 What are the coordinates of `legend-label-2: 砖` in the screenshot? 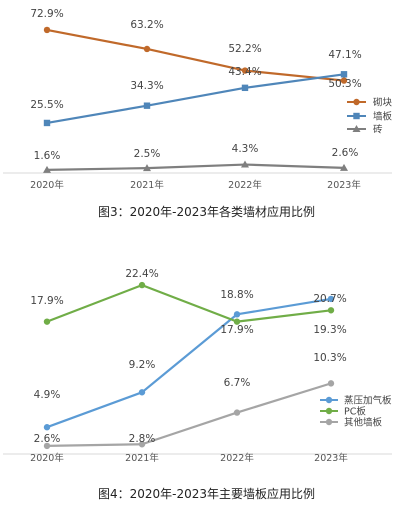 It's located at (378, 130).